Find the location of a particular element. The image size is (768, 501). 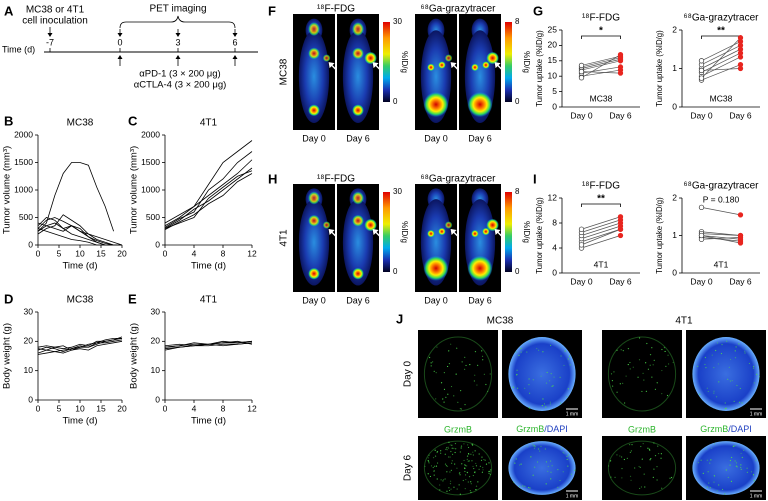

scale-label: 1 mm is located at coordinates (756, 414).